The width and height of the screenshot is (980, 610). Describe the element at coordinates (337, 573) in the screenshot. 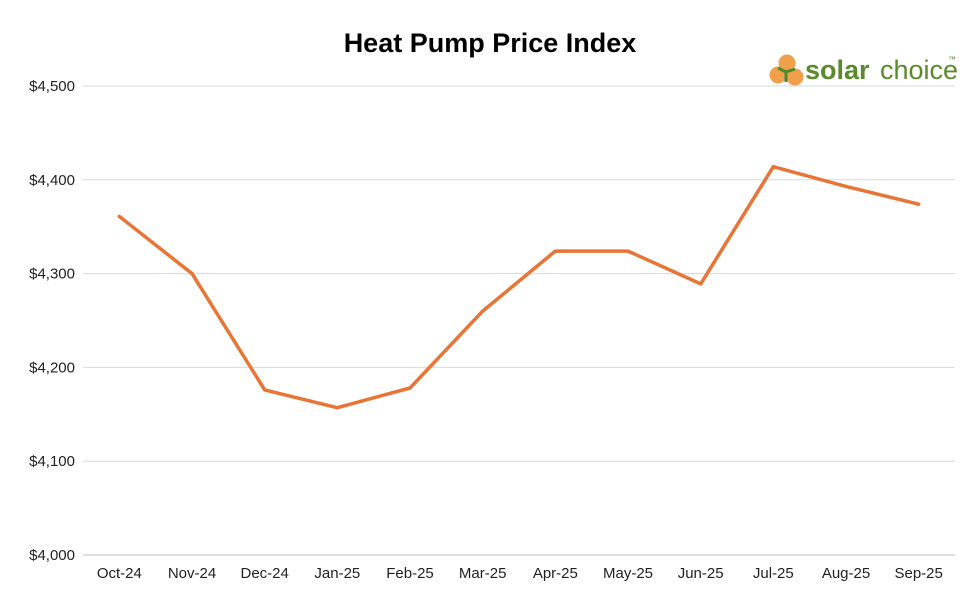

I see `x-tick-label: Jan-25` at that location.